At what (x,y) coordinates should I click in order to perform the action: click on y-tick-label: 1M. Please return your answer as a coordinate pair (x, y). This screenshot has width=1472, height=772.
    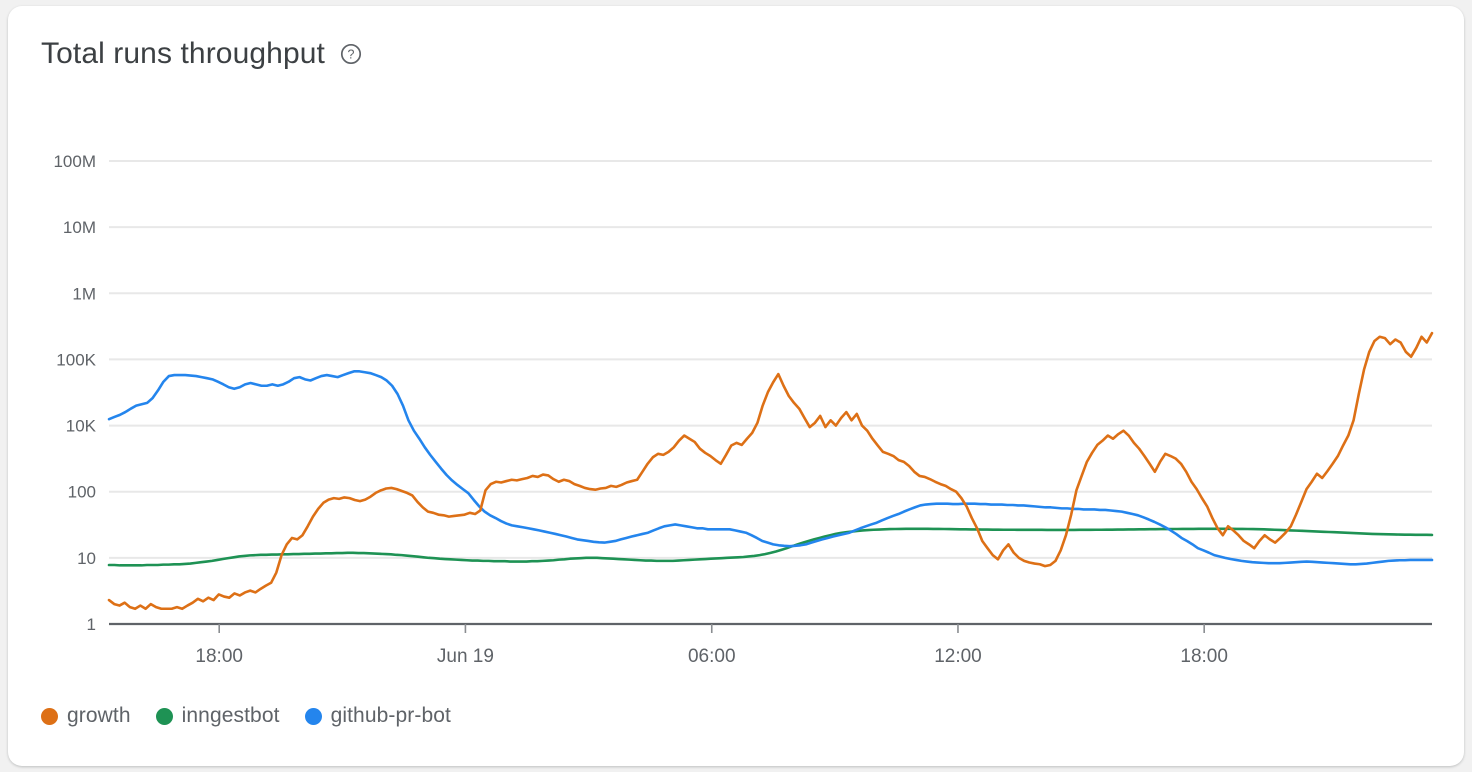
    Looking at the image, I should click on (84, 293).